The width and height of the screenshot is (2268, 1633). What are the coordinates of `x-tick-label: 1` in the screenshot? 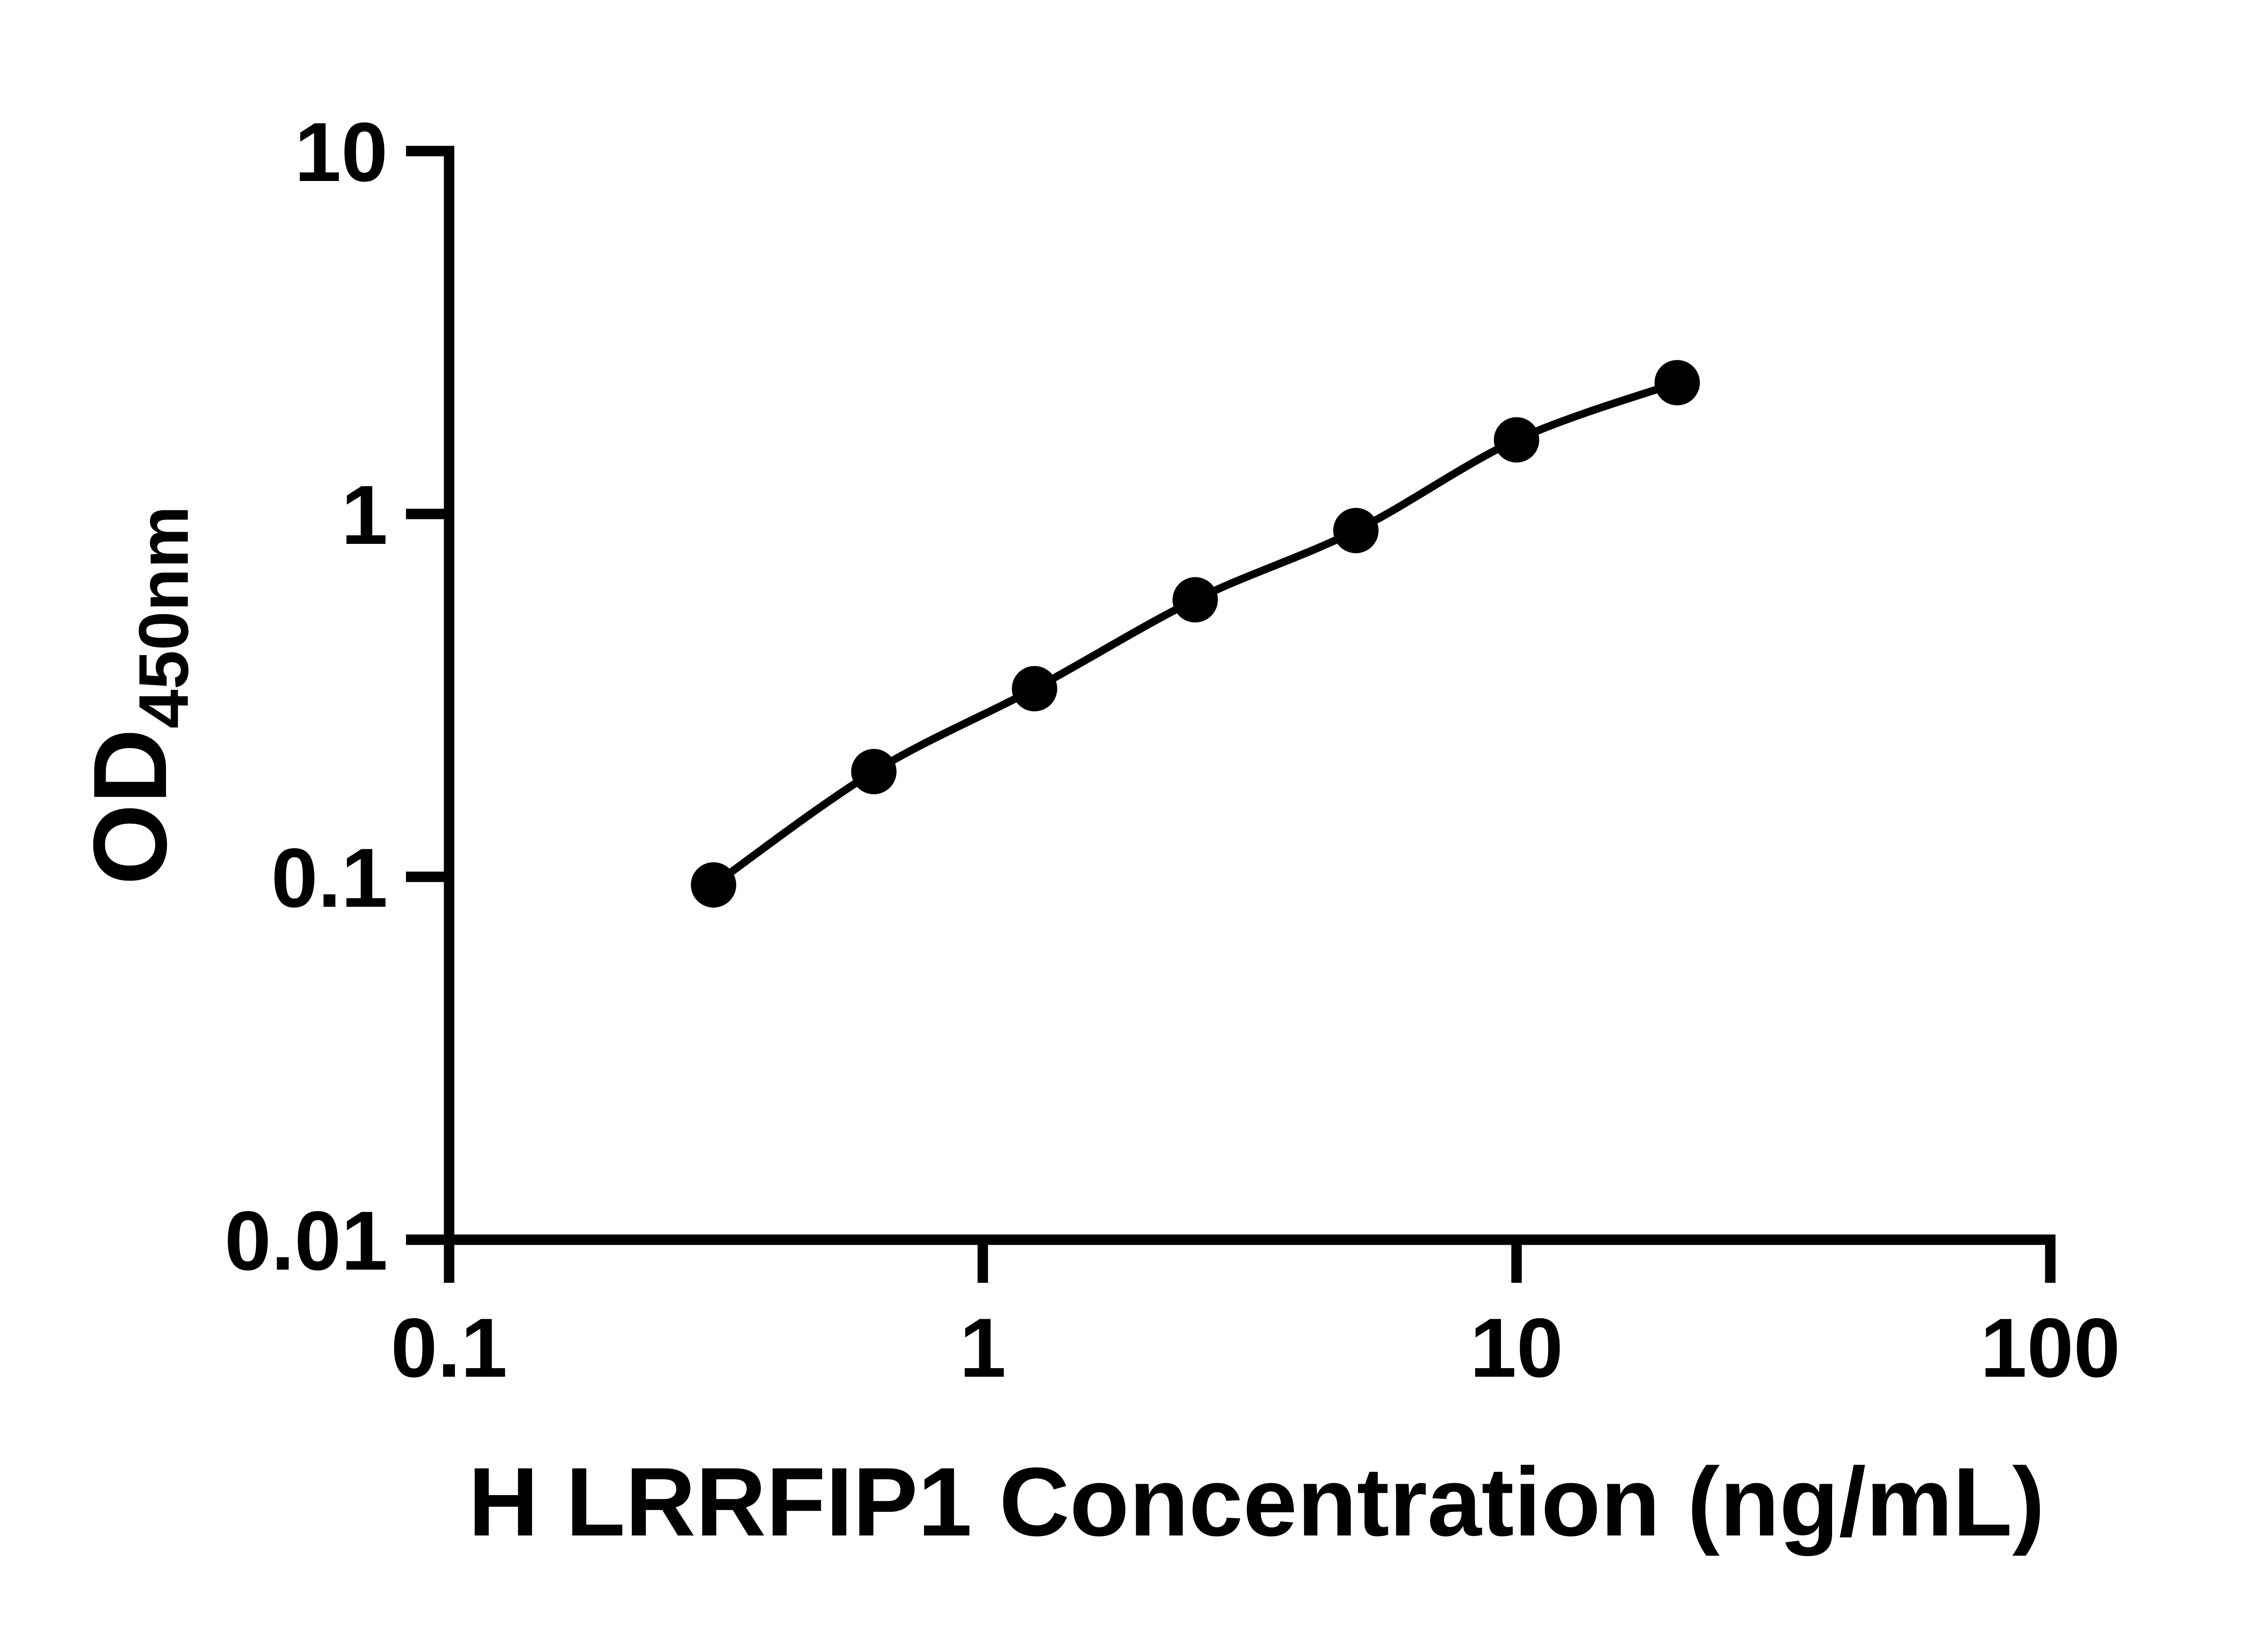 It's located at (983, 1348).